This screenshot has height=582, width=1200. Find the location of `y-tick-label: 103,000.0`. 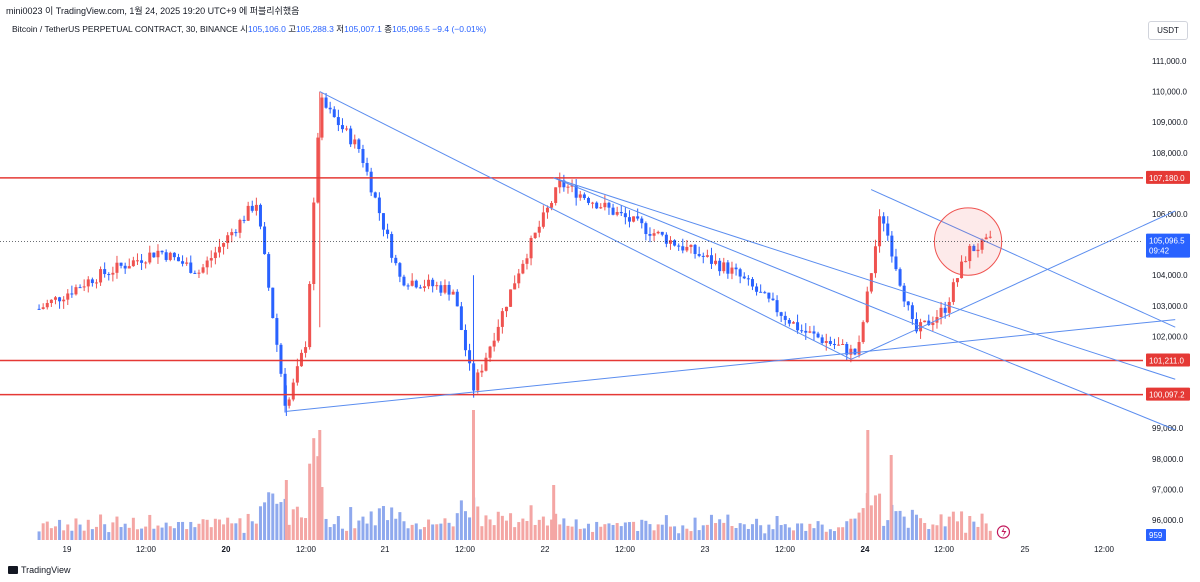

y-tick-label: 103,000.0 is located at coordinates (1170, 306).